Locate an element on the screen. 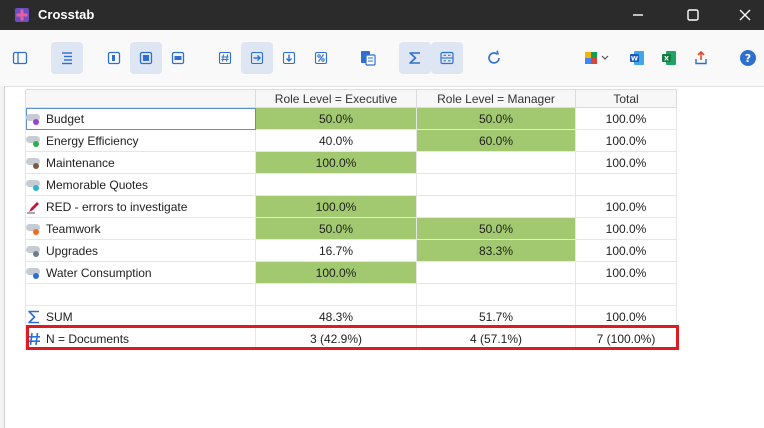 This screenshot has height=428, width=764. row-label: Teamwork is located at coordinates (73, 228).